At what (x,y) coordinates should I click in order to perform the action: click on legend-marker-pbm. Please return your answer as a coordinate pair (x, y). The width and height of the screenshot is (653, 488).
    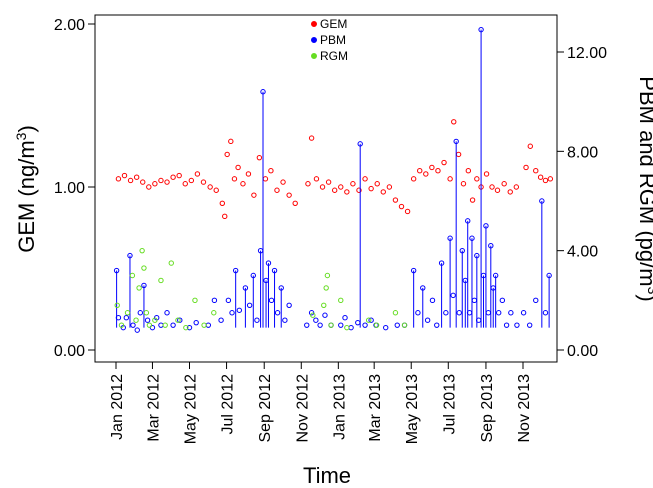
    Looking at the image, I should click on (314, 40).